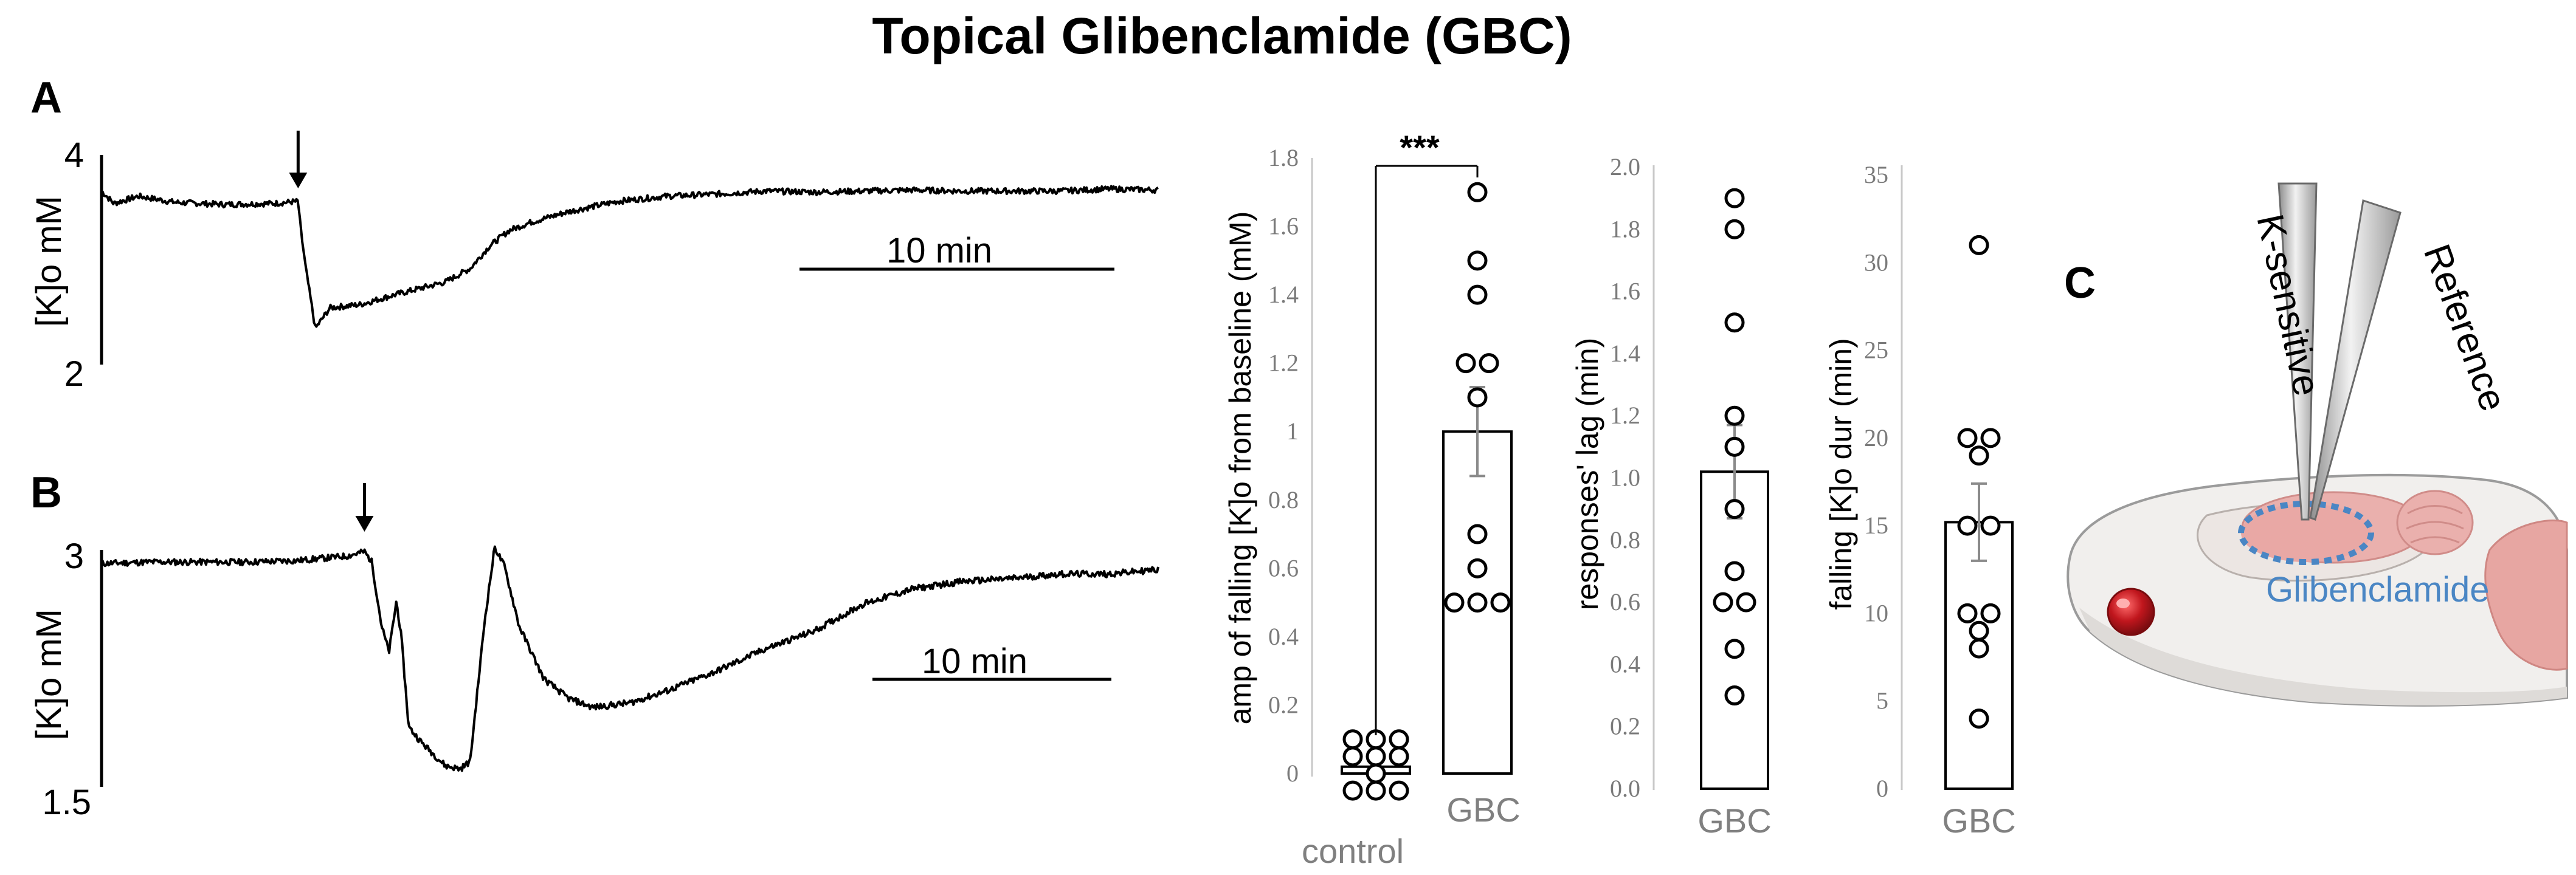  I want to click on trace-a-panel: 4 2 [K]o mM 10 min, so click(594, 262).